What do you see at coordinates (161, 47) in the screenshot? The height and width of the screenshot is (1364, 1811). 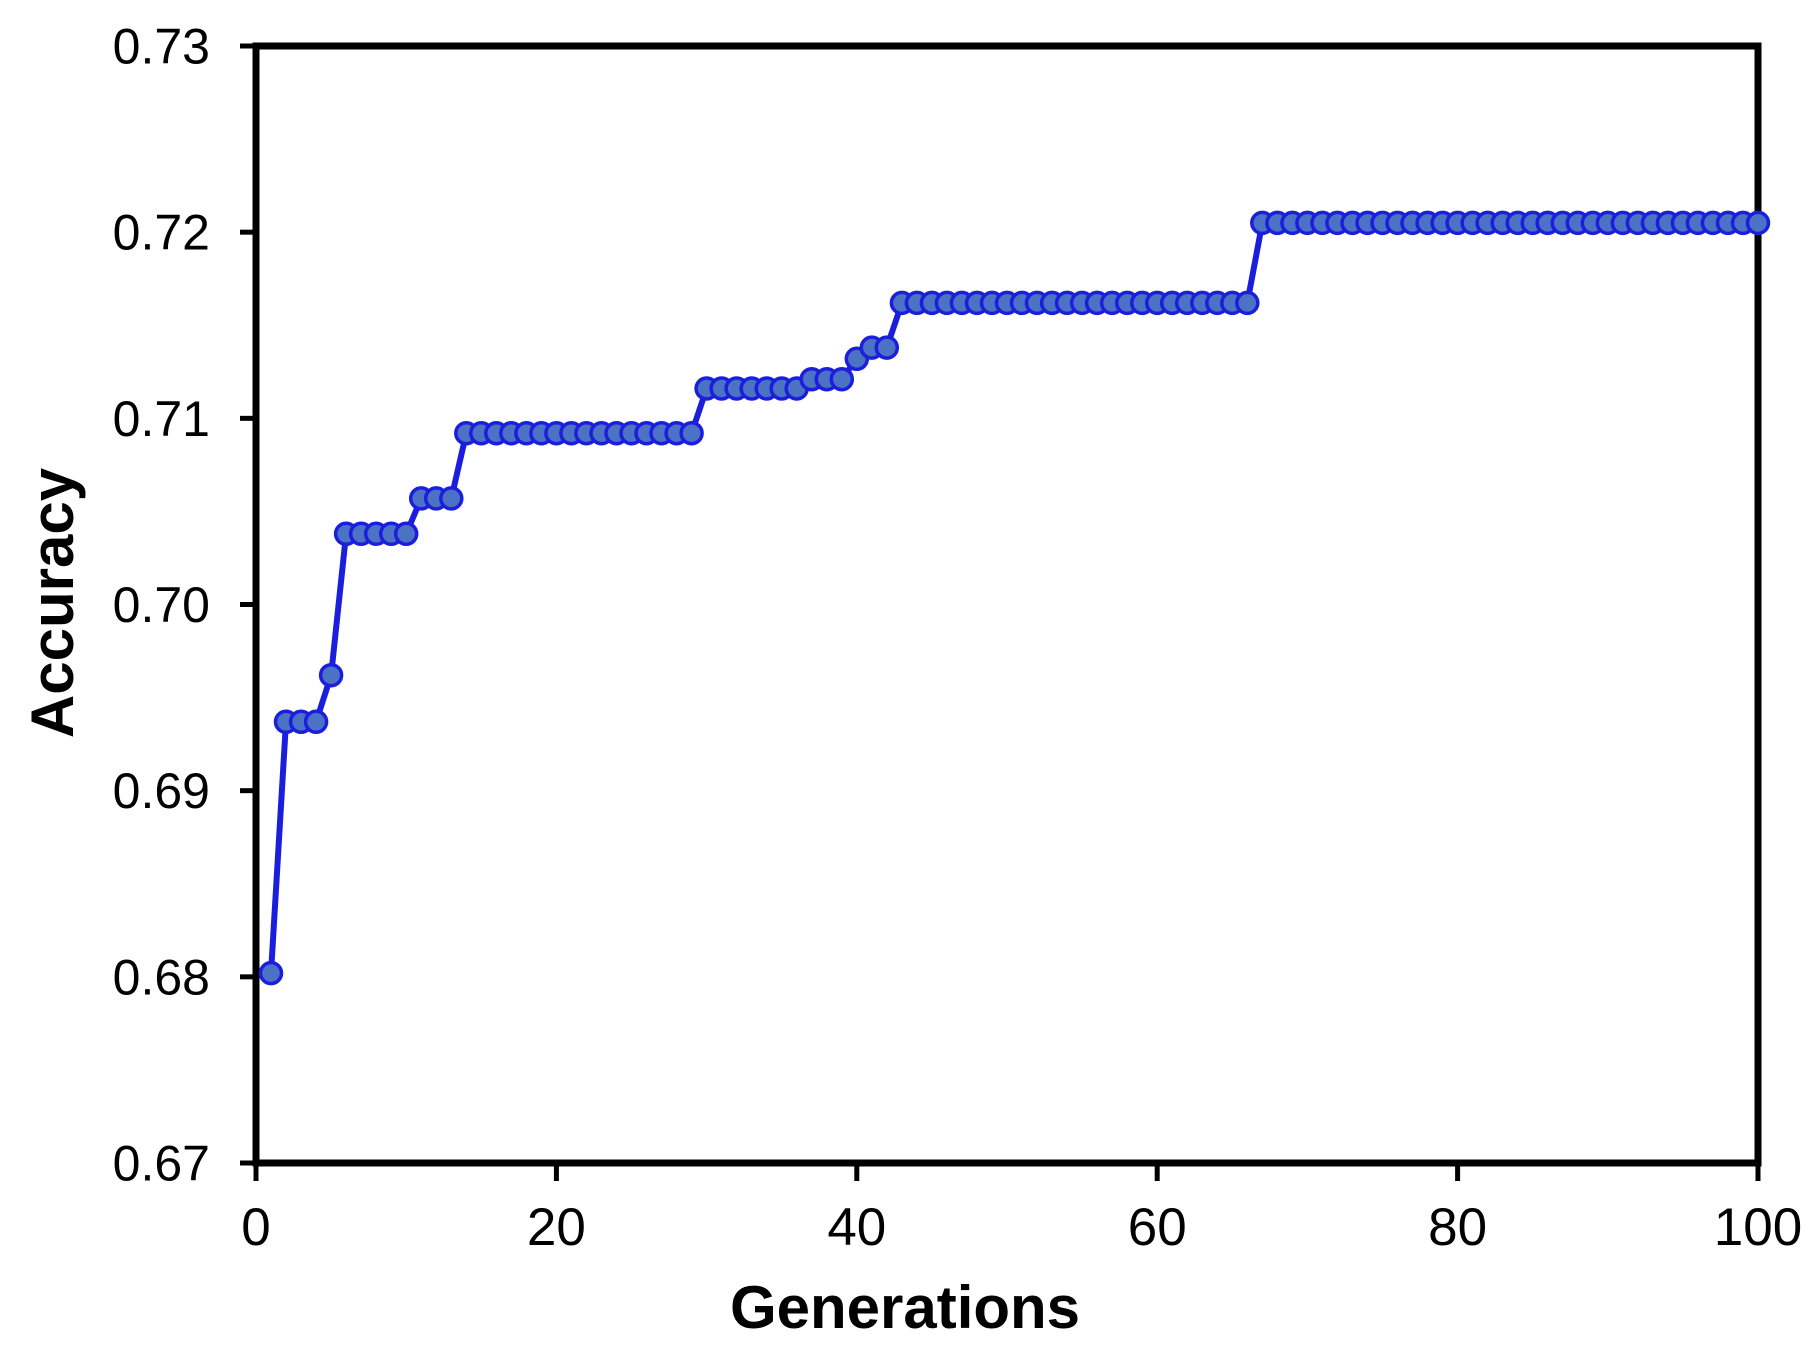 I see `y-axis-tick-label: 0.73` at bounding box center [161, 47].